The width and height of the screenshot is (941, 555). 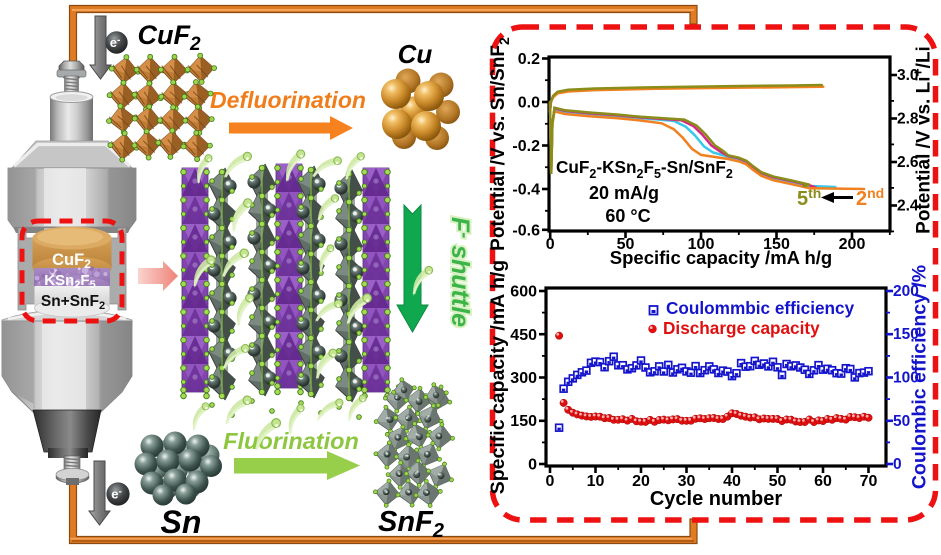 I want to click on svg-text: 2.8, so click(x=908, y=119).